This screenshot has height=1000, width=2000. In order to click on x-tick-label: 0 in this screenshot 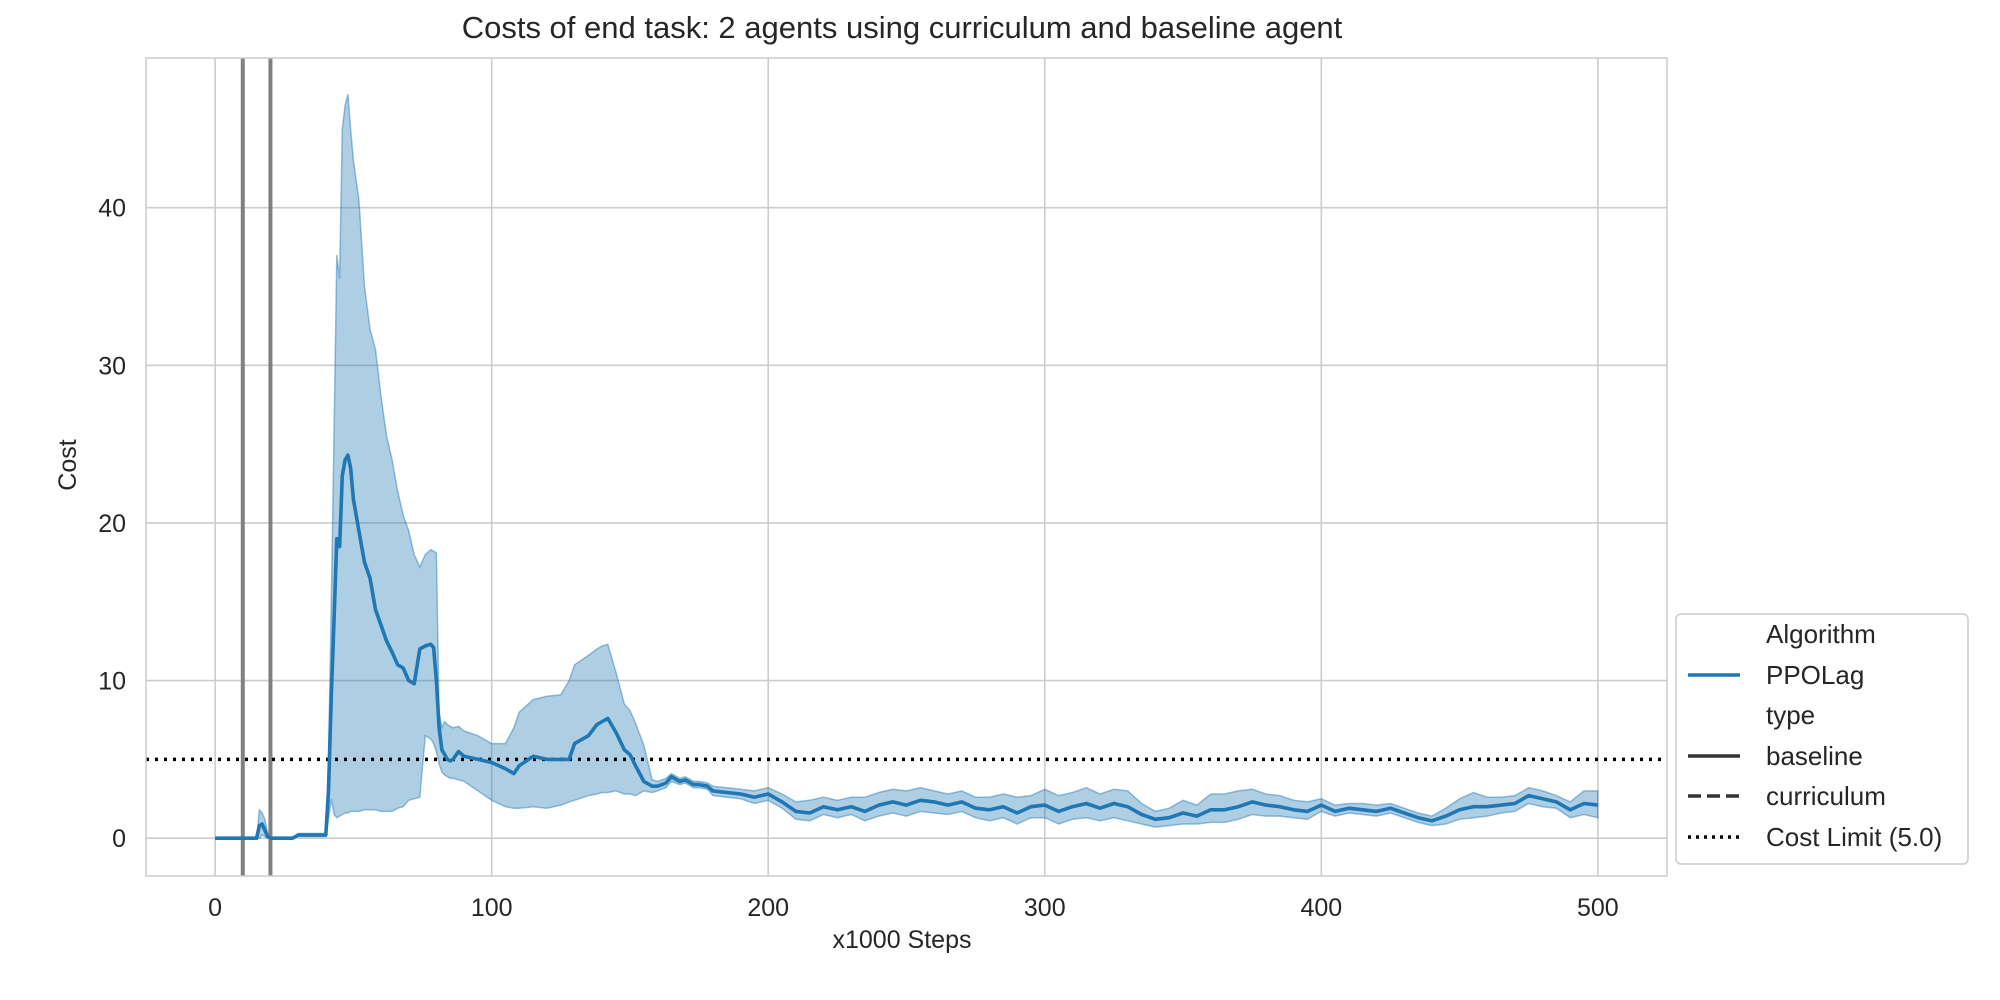, I will do `click(215, 908)`.